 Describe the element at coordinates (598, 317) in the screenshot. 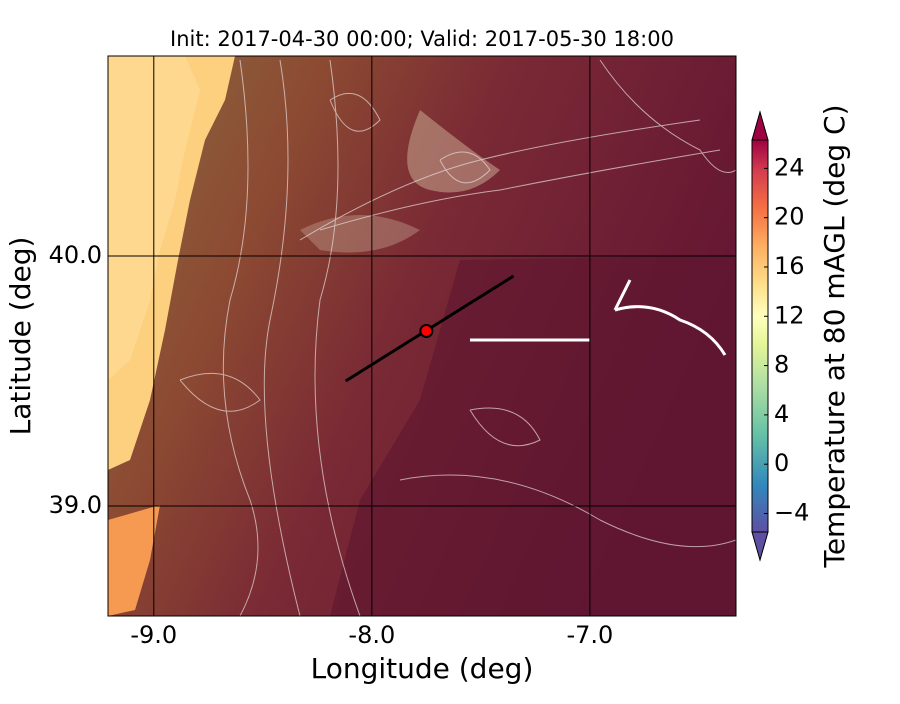

I see `masked-area` at that location.